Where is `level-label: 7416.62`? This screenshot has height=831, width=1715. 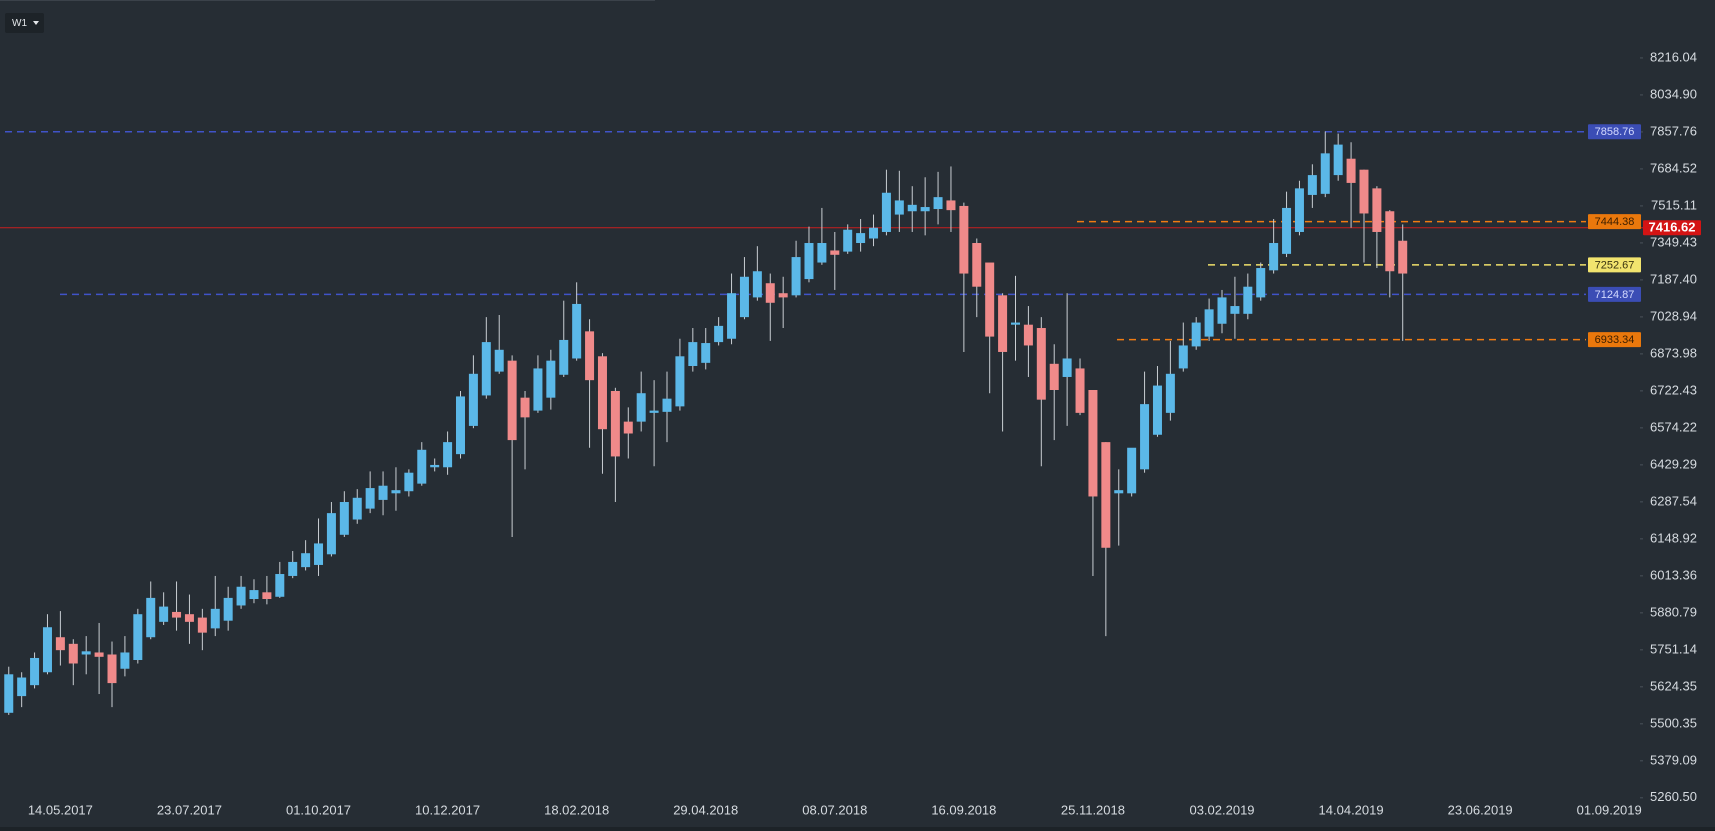 level-label: 7416.62 is located at coordinates (1672, 227).